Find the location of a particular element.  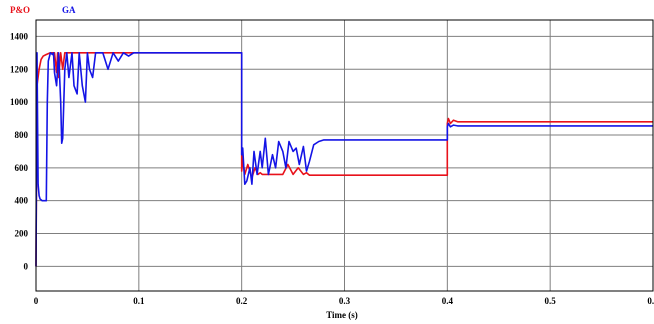

y-tick-label: 400 is located at coordinates (22, 201).